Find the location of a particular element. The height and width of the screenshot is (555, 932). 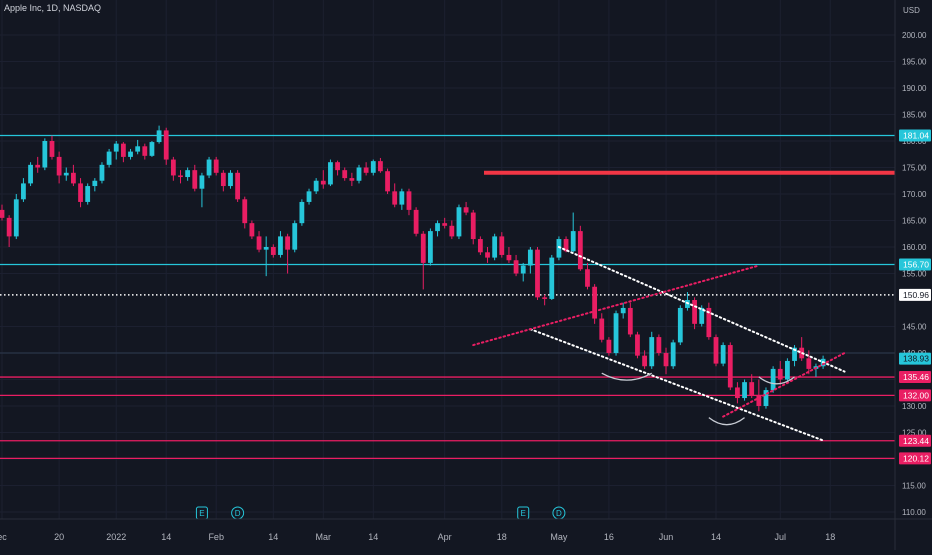

price-level-label: 135.46 is located at coordinates (916, 377).